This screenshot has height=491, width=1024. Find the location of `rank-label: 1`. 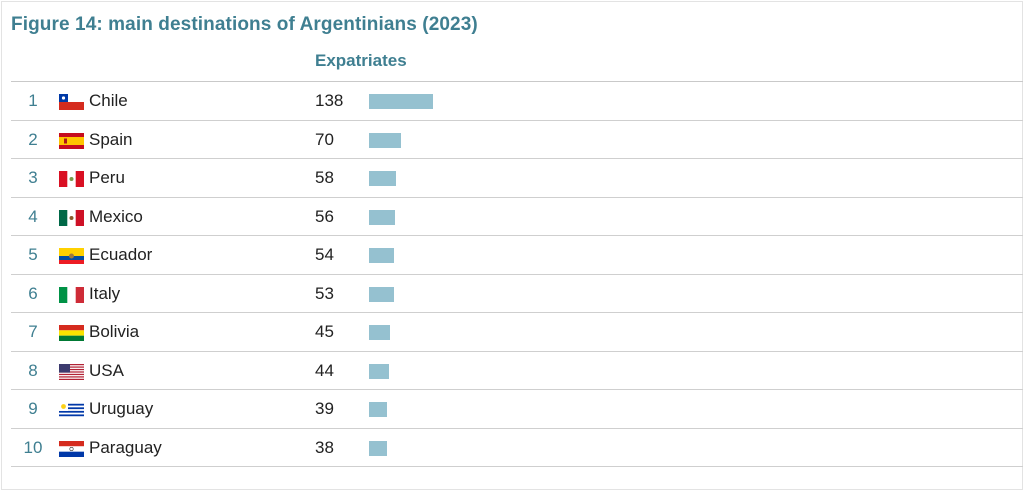

rank-label: 1 is located at coordinates (33, 100).